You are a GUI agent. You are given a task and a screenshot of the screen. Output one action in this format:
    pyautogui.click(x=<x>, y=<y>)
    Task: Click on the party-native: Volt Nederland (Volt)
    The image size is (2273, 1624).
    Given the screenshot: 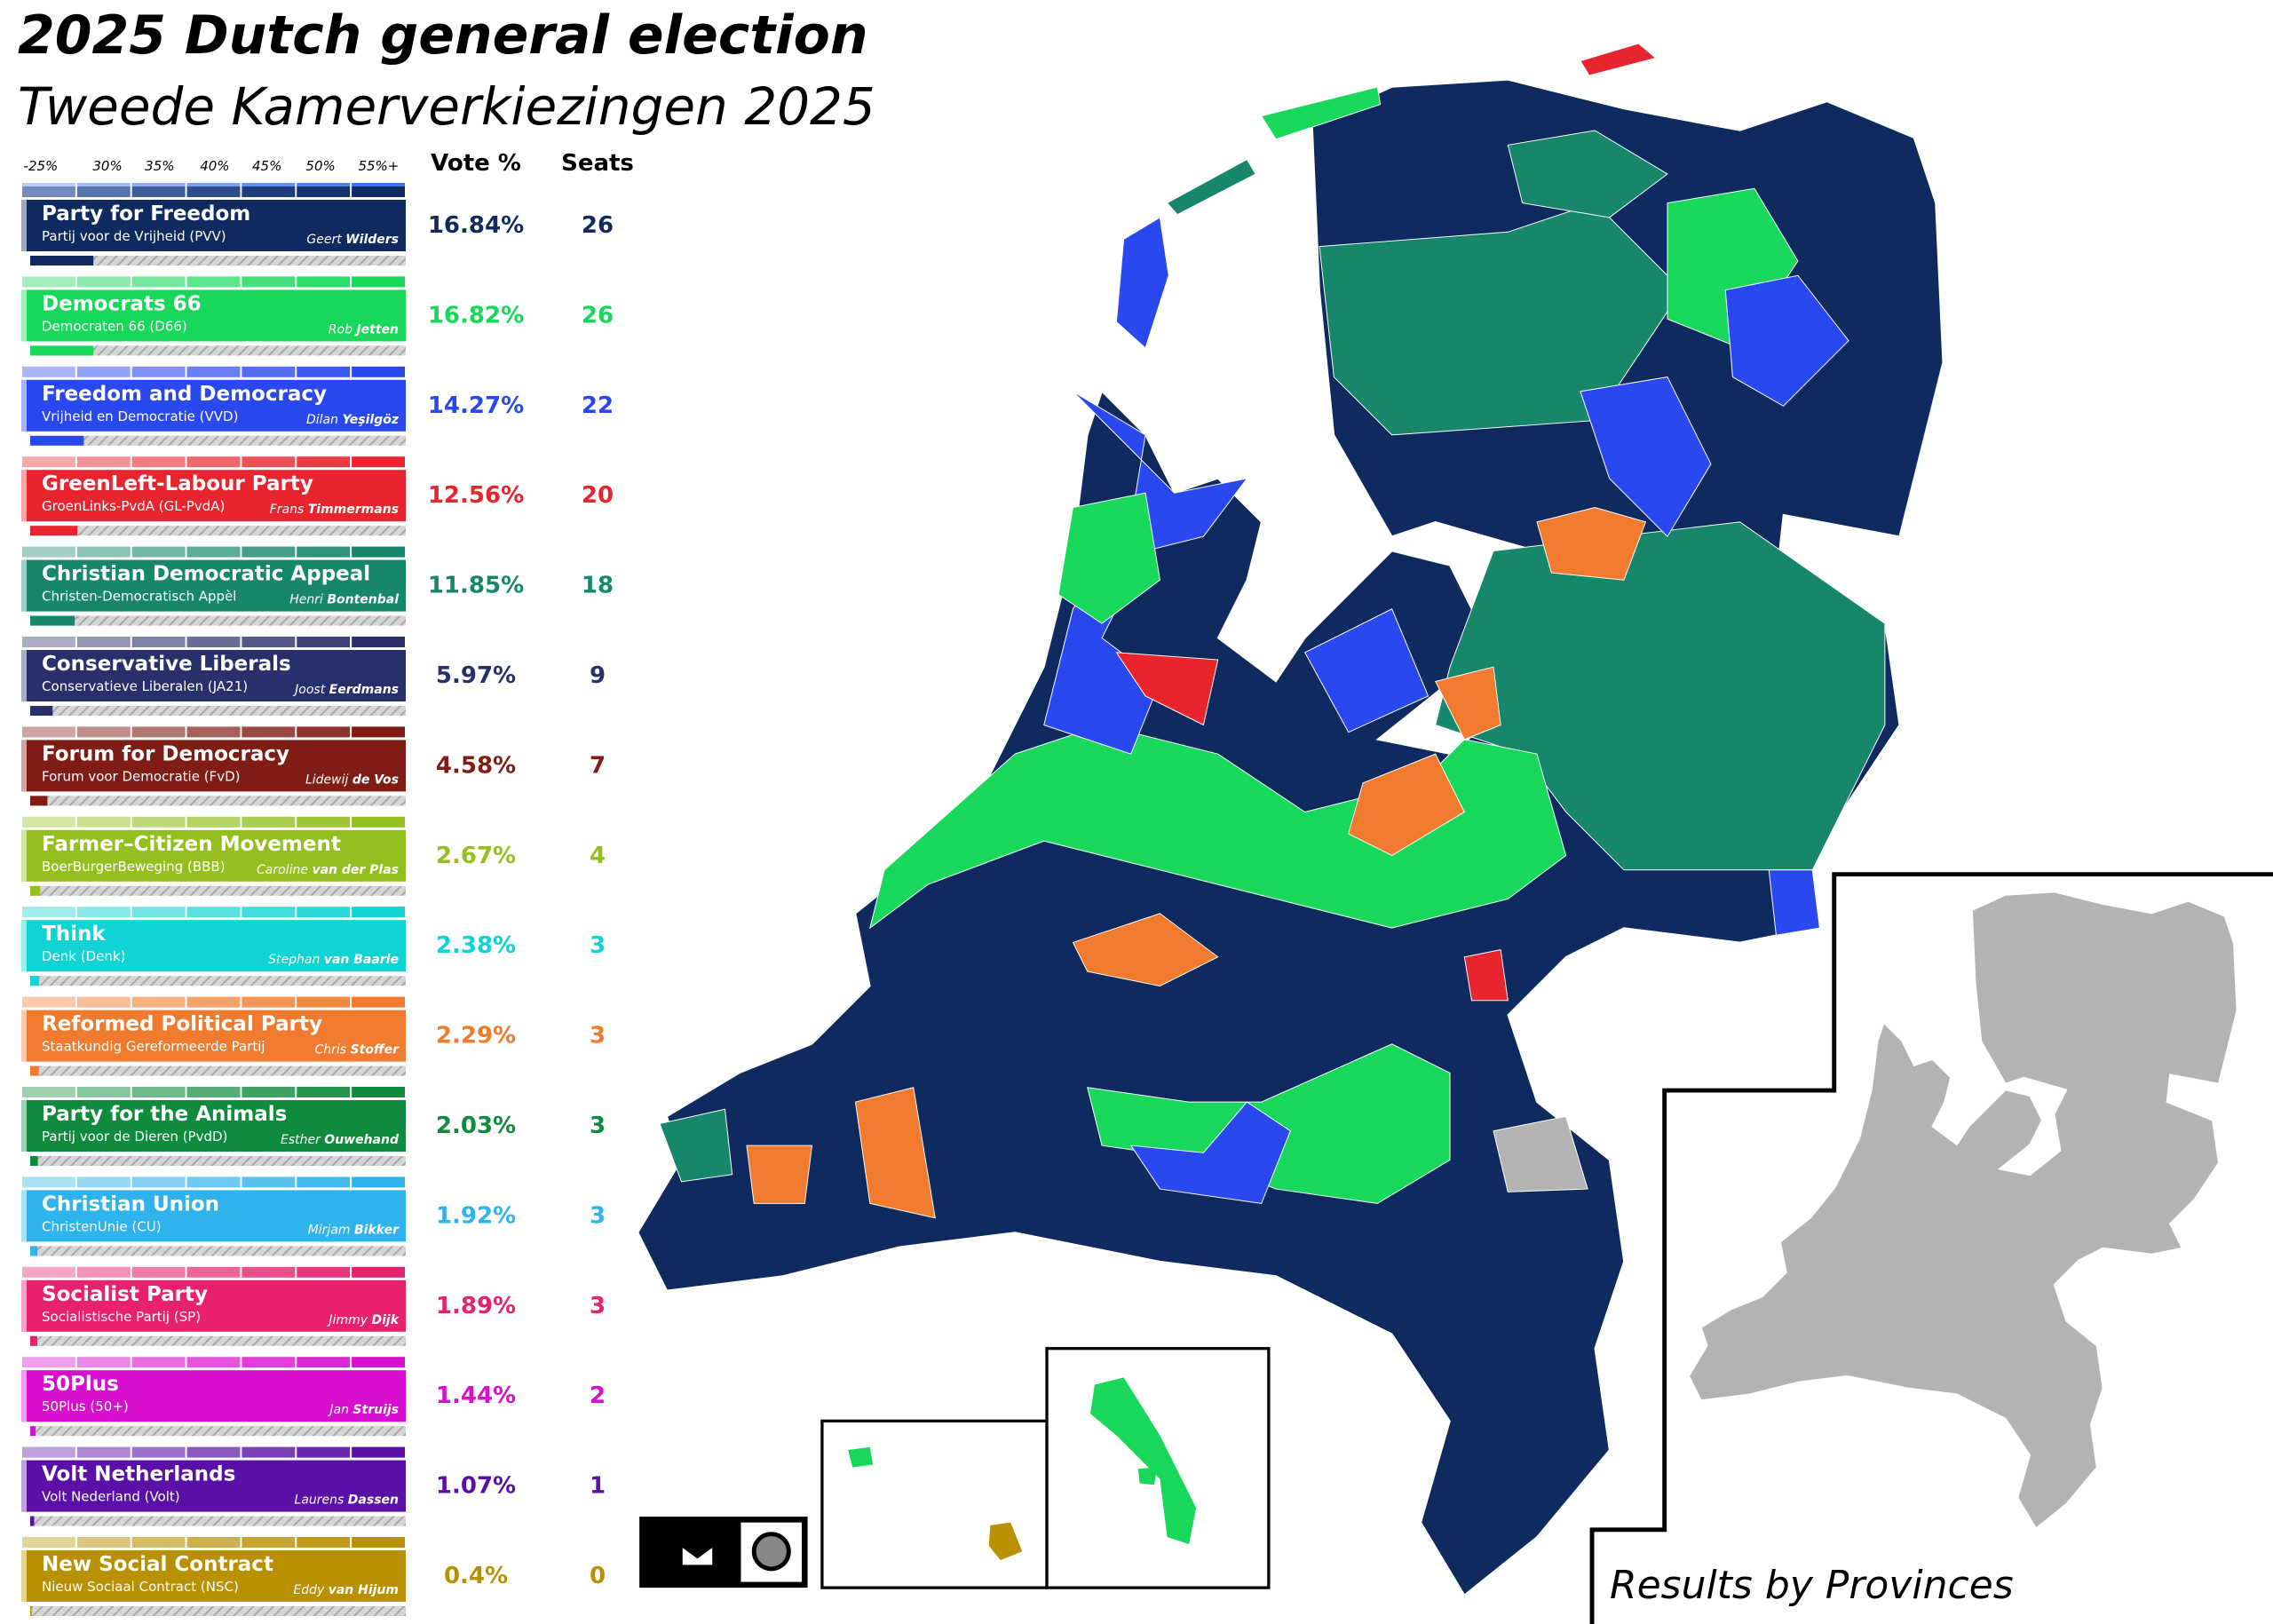 What is the action you would take?
    pyautogui.click(x=111, y=1497)
    